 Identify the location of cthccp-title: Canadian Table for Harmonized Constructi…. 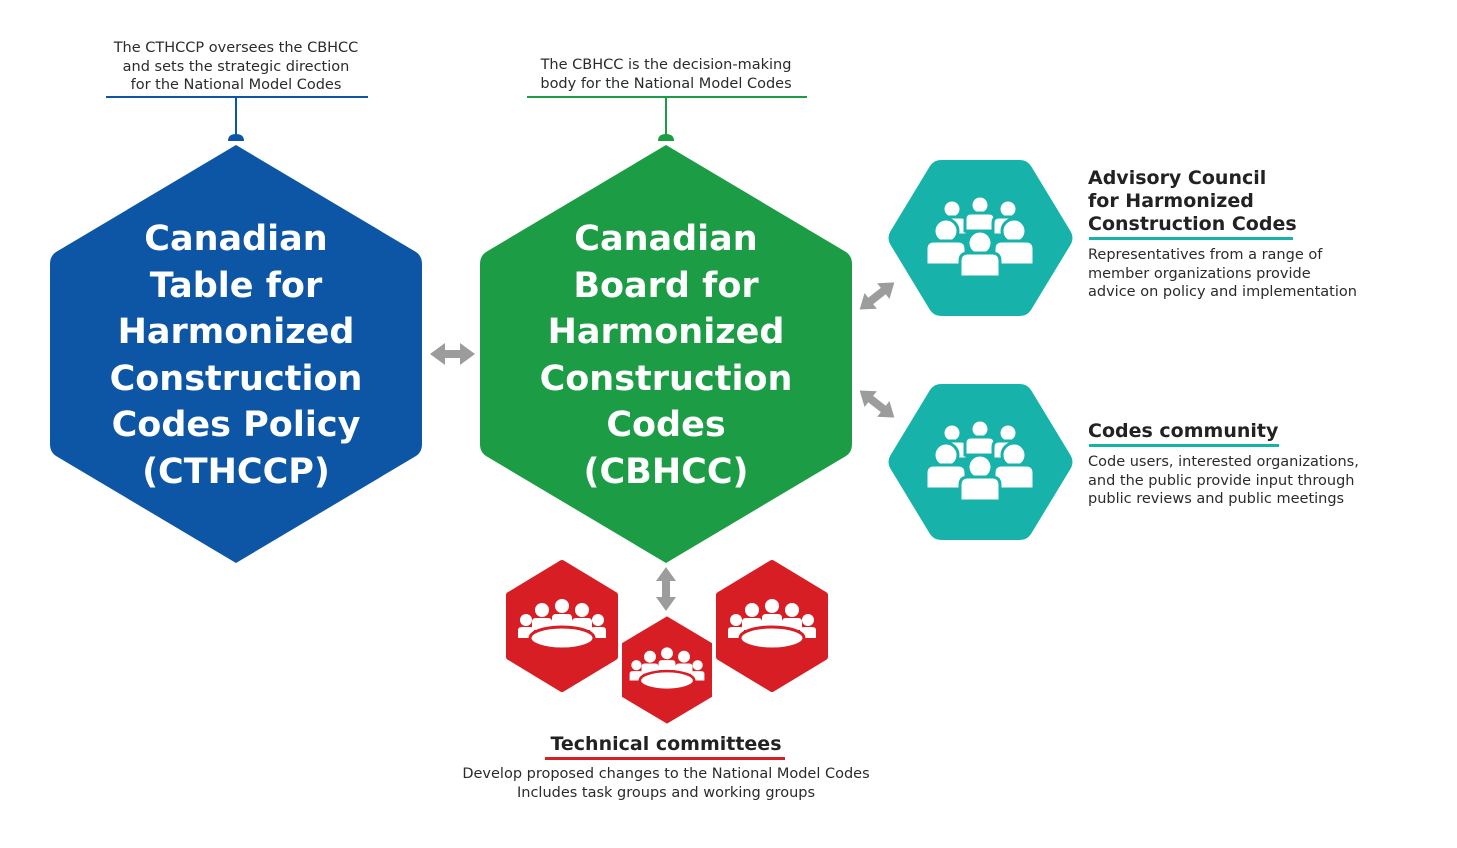
(236, 355).